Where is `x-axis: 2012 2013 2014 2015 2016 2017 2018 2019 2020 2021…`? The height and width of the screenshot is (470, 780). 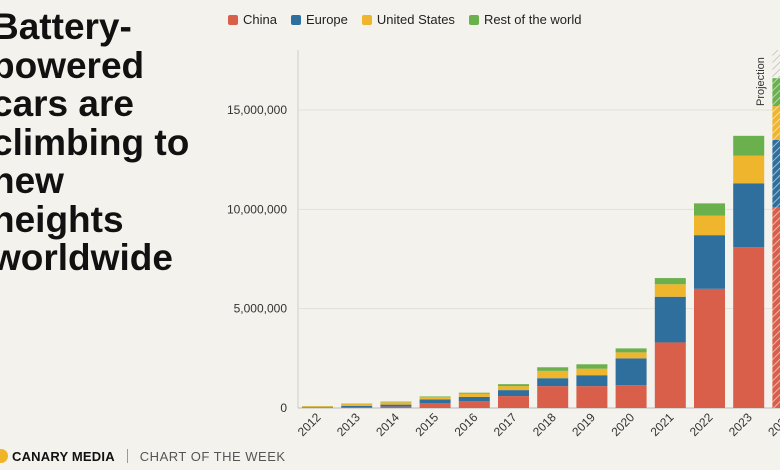
x-axis: 2012 2013 2014 2015 2016 2017 2018 2019 2020 2021… is located at coordinates (537, 424).